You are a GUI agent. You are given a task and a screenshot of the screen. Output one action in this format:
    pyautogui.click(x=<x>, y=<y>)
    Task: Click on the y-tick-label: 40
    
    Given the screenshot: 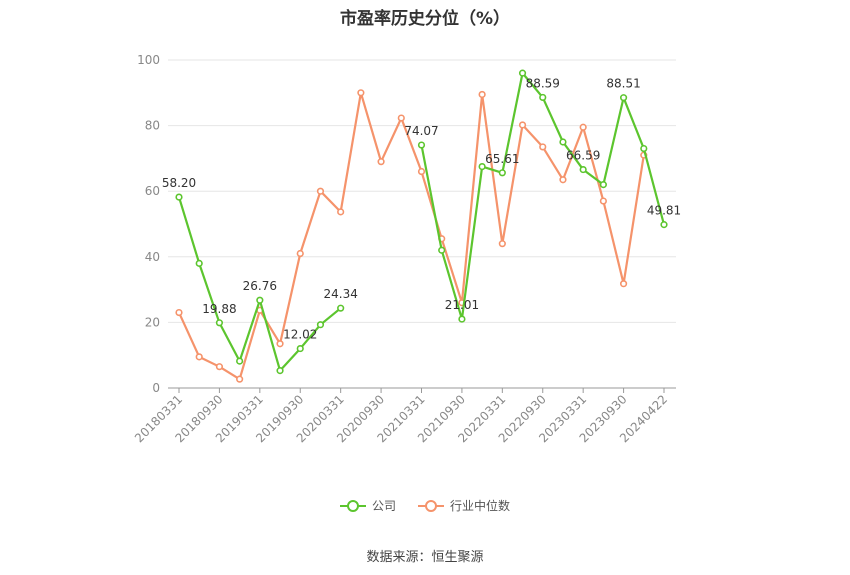 What is the action you would take?
    pyautogui.click(x=152, y=257)
    